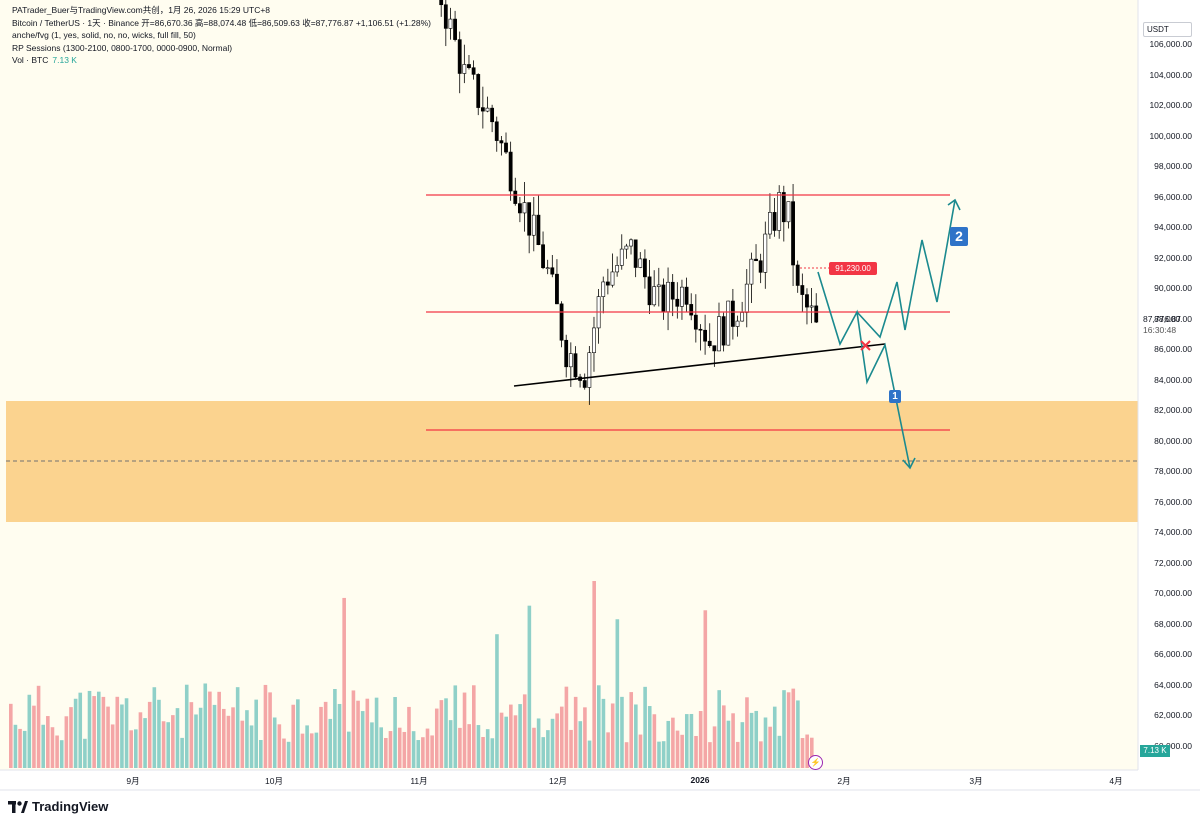 The width and height of the screenshot is (1200, 826). What do you see at coordinates (699, 365) in the screenshot?
I see `ascending-trendline` at bounding box center [699, 365].